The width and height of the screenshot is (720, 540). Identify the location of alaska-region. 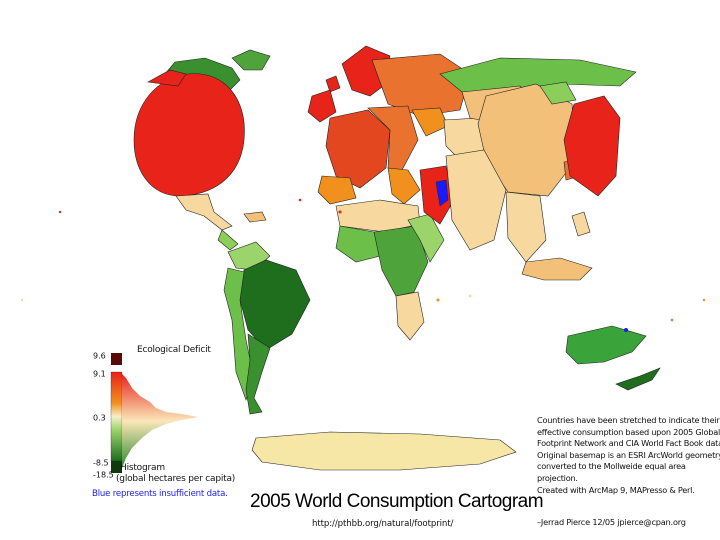
(167, 78).